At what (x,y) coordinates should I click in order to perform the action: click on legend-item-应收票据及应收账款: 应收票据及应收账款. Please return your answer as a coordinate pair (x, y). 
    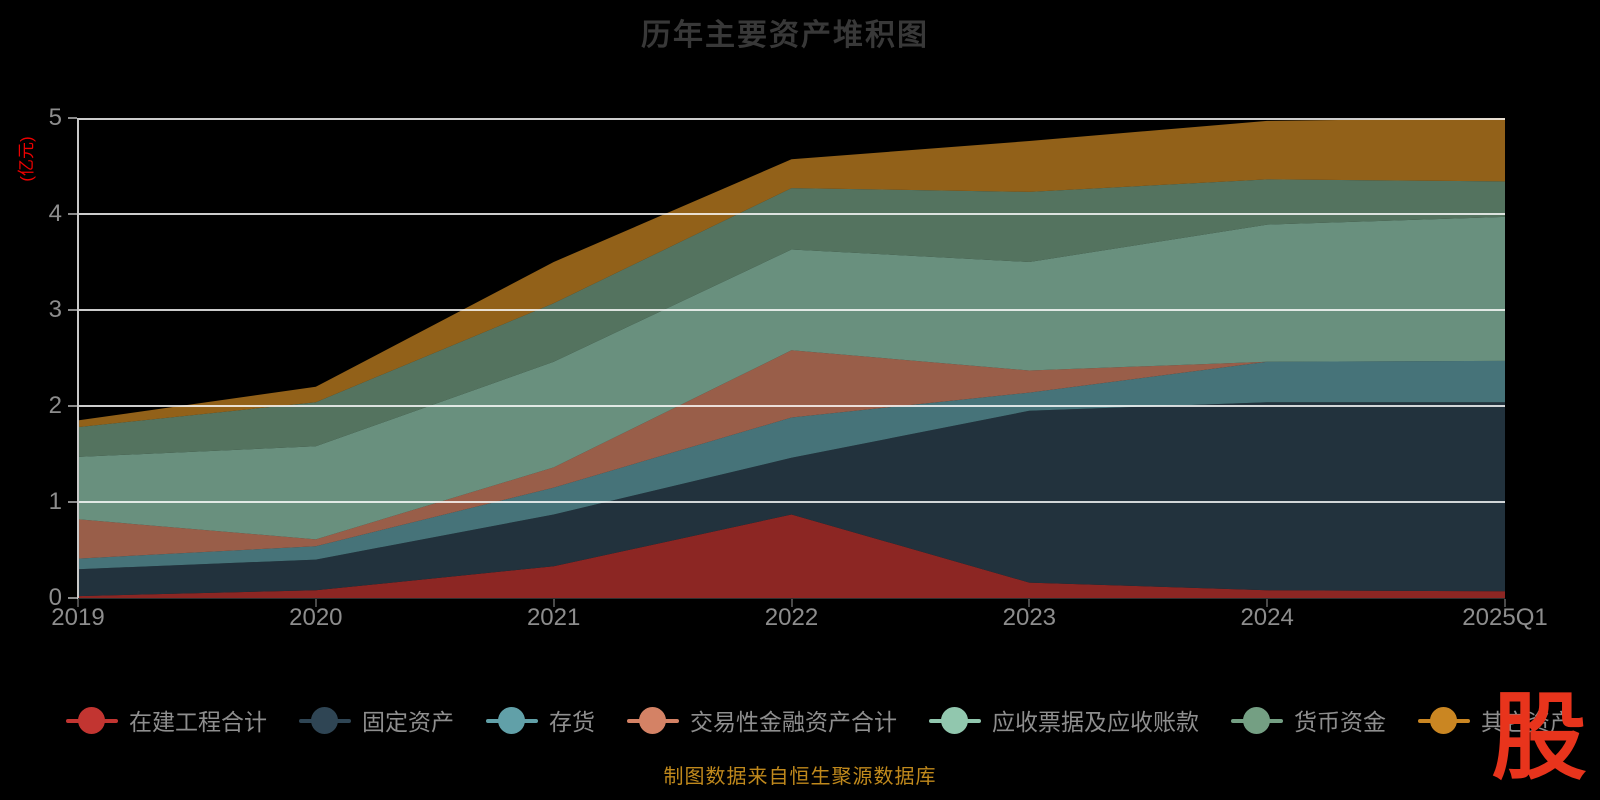
    Looking at the image, I should click on (1064, 720).